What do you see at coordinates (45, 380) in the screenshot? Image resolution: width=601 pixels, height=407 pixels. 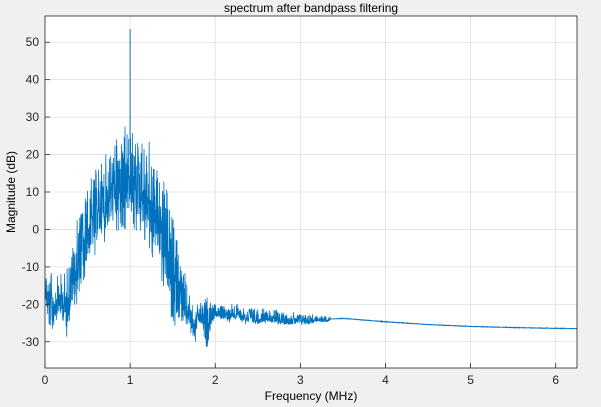 I see `x-tick-label: 0` at bounding box center [45, 380].